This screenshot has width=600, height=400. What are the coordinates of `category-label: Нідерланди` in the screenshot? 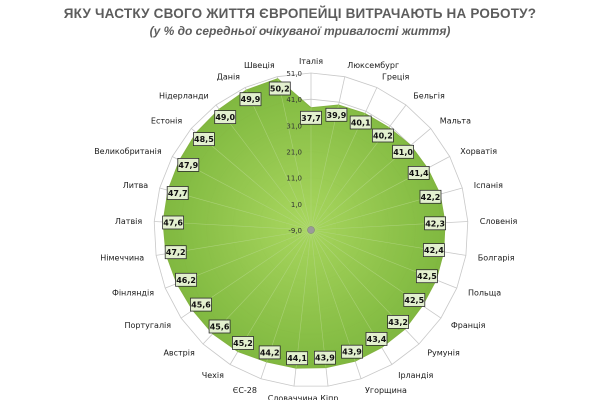 It's located at (184, 96).